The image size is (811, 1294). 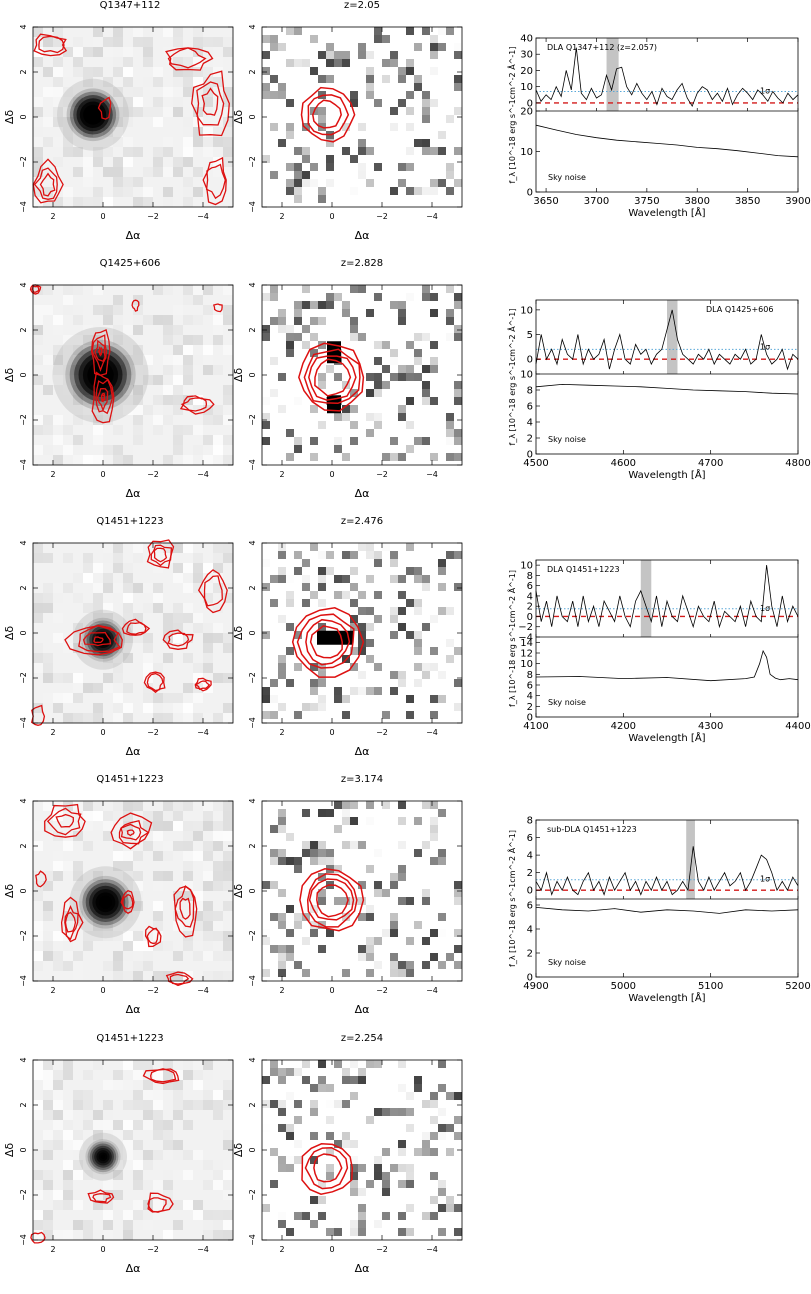 I want to click on sky-noise-label: Sky noise, so click(x=567, y=177).